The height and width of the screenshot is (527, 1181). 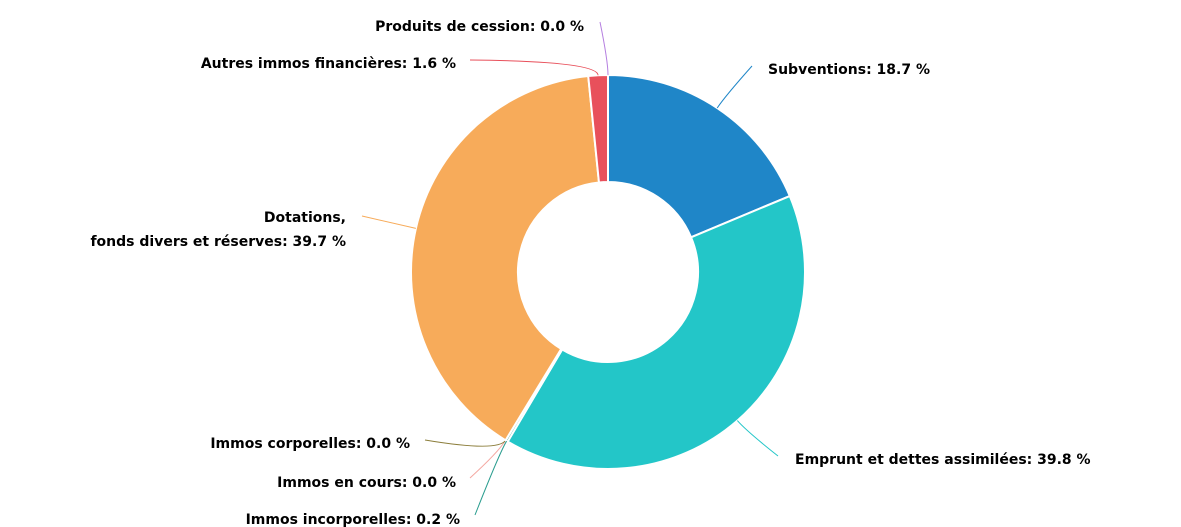 I want to click on data-label: fonds divers et réserves: 39.7 %, so click(x=218, y=242).